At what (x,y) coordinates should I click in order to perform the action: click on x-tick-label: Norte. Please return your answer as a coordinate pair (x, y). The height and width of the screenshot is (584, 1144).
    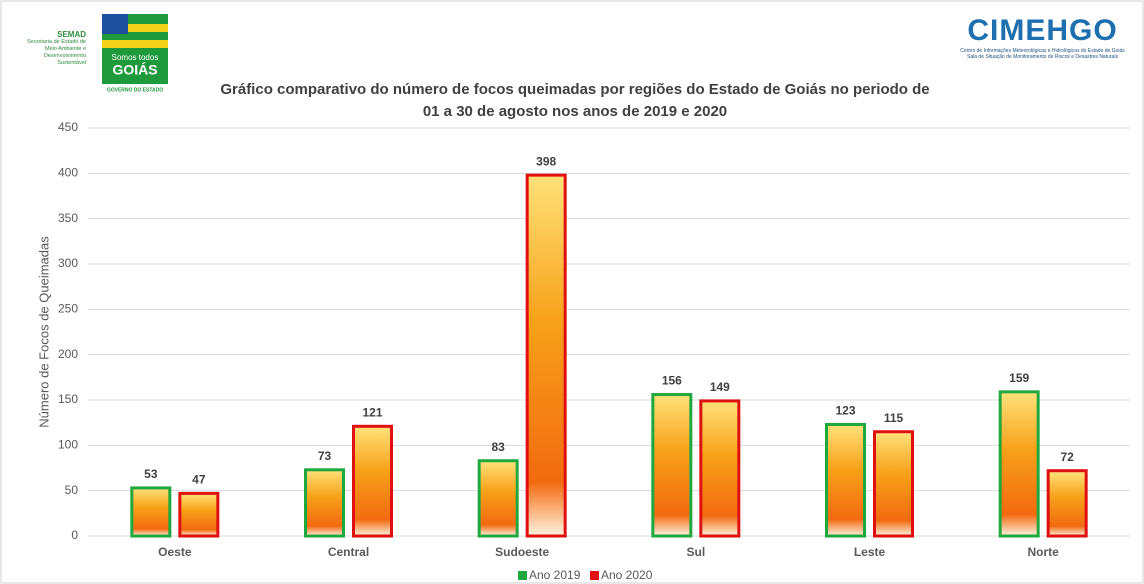
    Looking at the image, I should click on (1043, 552).